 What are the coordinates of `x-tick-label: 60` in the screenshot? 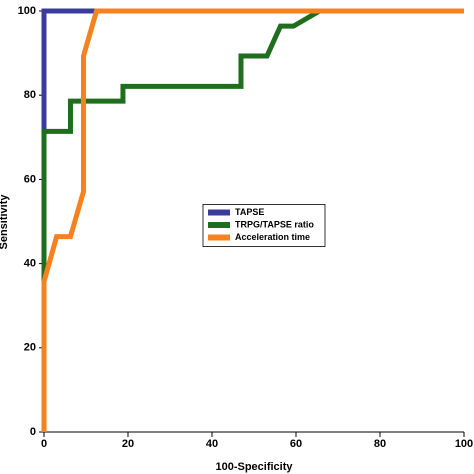 It's located at (296, 444).